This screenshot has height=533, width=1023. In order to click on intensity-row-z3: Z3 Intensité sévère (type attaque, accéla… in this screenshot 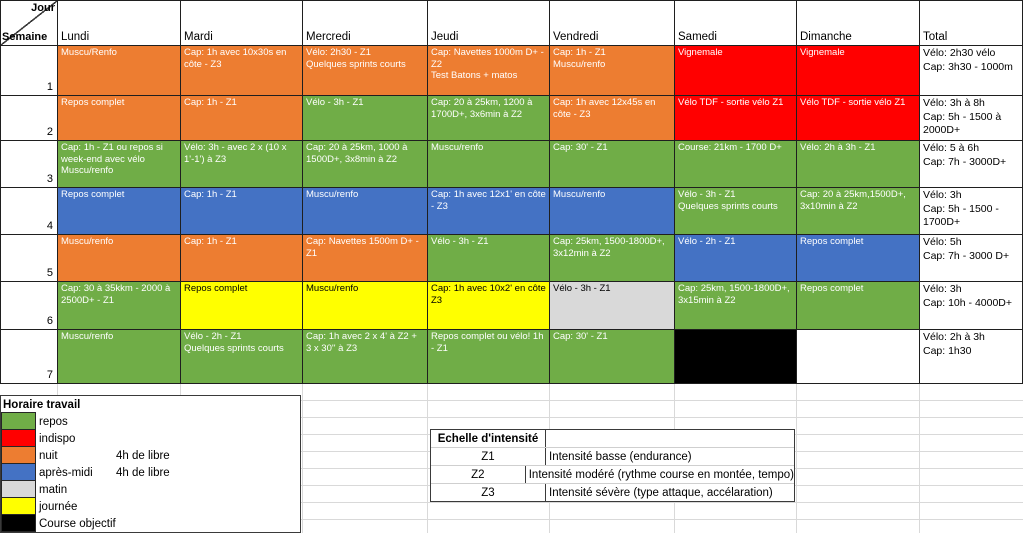, I will do `click(612, 492)`.